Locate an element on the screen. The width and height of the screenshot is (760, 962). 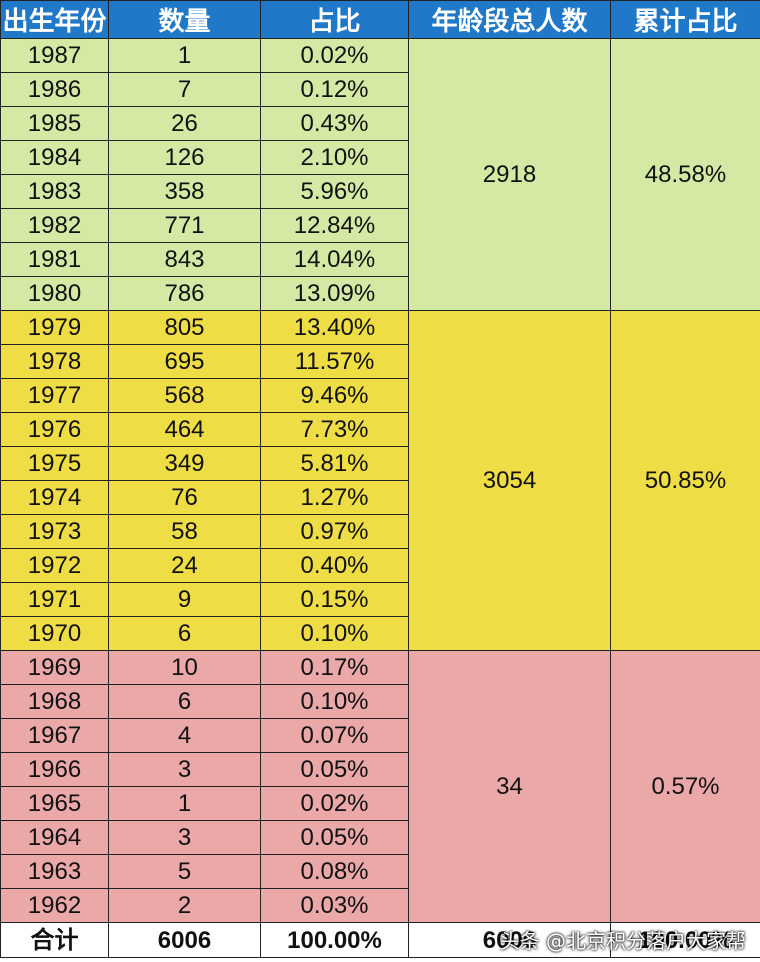
cell-birth-year: 1983 is located at coordinates (54, 191).